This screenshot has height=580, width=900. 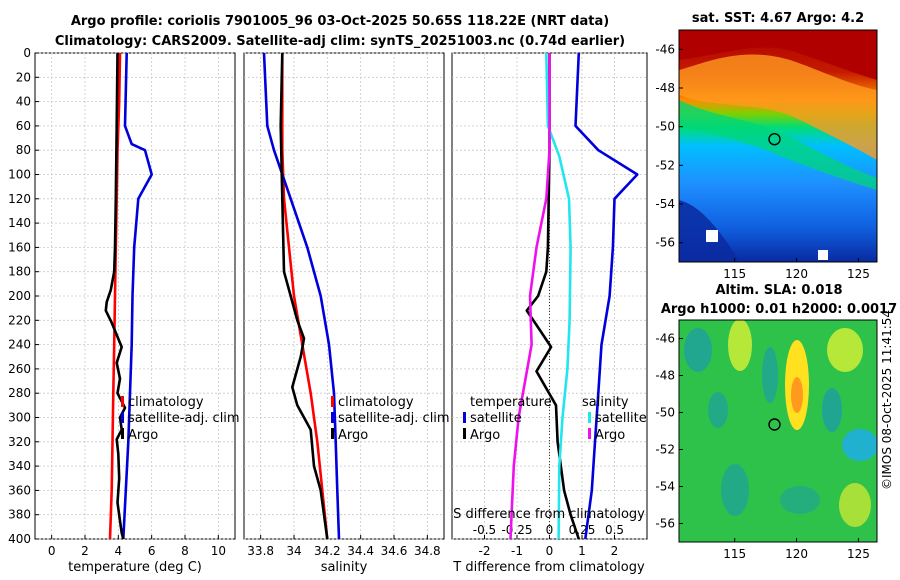 I want to click on series-line-s-satellite, so click(x=558, y=296).